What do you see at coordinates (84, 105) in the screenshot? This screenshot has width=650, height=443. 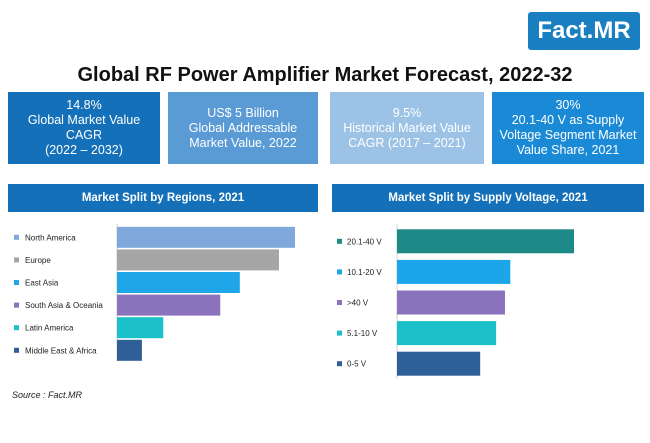 I see `kpi-line: 14.8%` at bounding box center [84, 105].